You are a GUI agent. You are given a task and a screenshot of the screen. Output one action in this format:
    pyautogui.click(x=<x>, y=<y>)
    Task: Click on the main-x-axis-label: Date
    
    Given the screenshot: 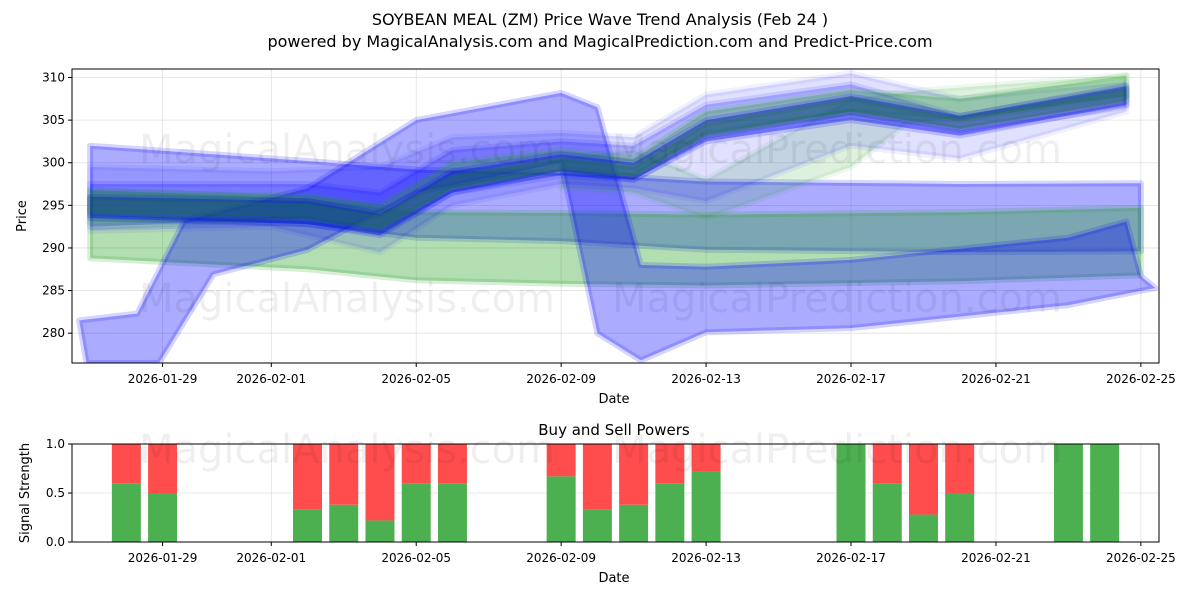 What is the action you would take?
    pyautogui.click(x=613, y=399)
    